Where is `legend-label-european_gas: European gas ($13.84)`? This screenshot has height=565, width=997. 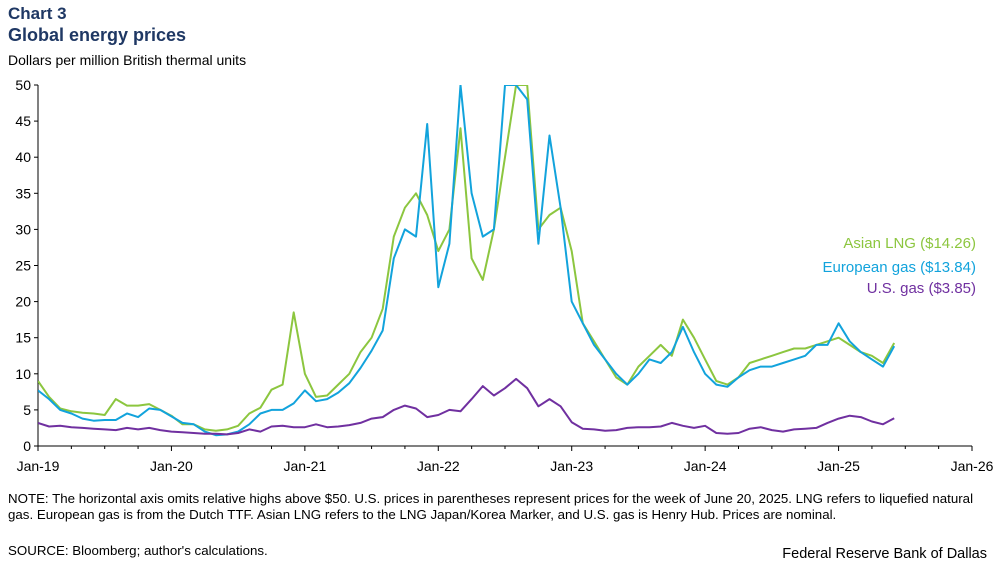
legend-label-european_gas: European gas ($13.84) is located at coordinates (899, 267).